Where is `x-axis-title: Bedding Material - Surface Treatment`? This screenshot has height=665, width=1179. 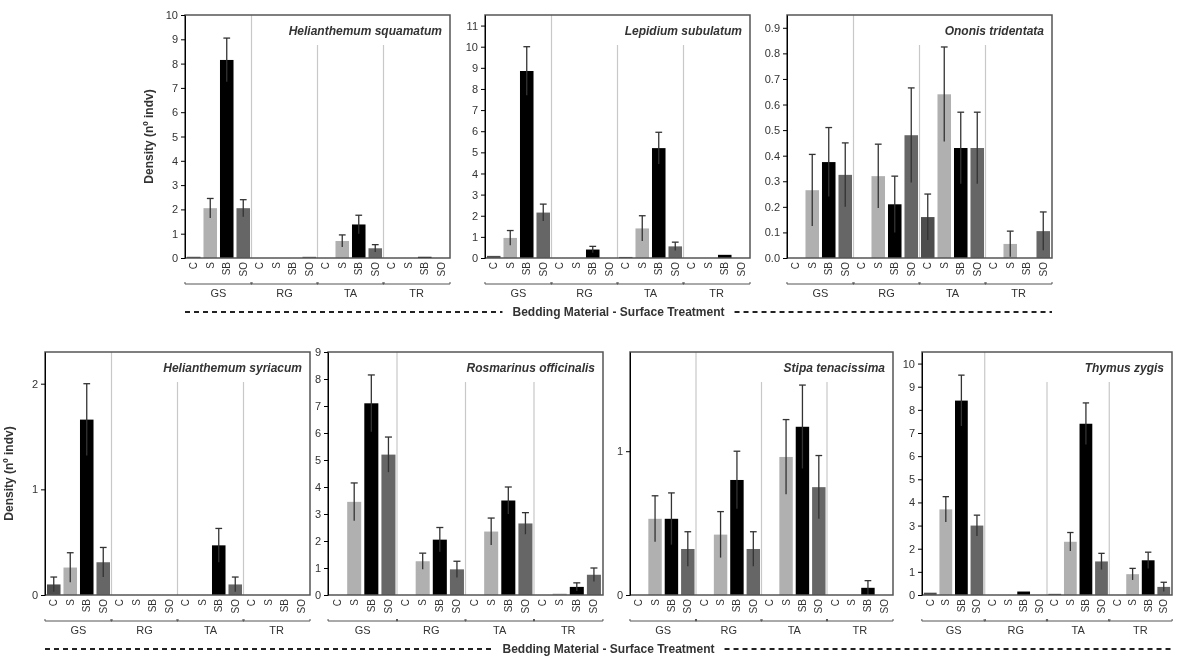
x-axis-title: Bedding Material - Surface Treatment is located at coordinates (618, 312).